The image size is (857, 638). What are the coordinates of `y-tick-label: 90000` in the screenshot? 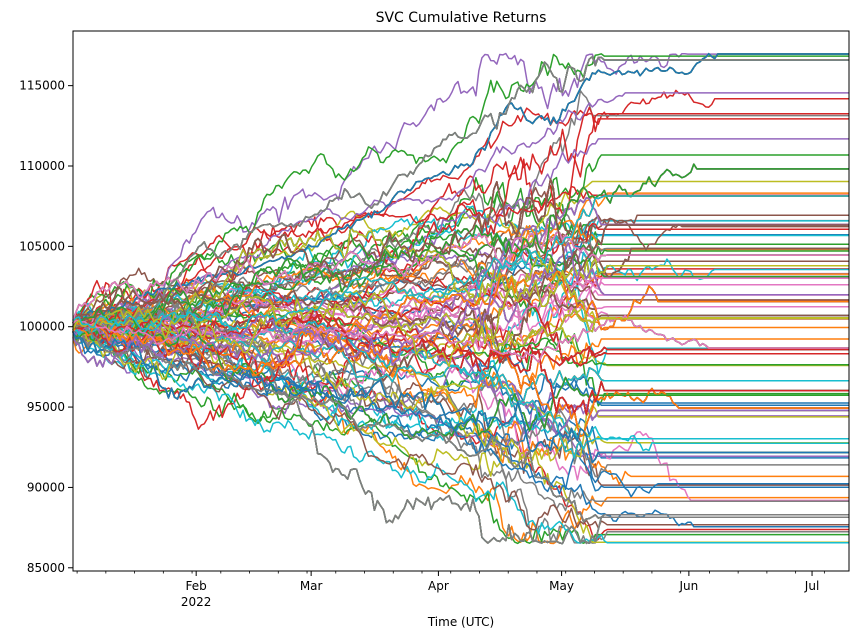 It's located at (46, 487).